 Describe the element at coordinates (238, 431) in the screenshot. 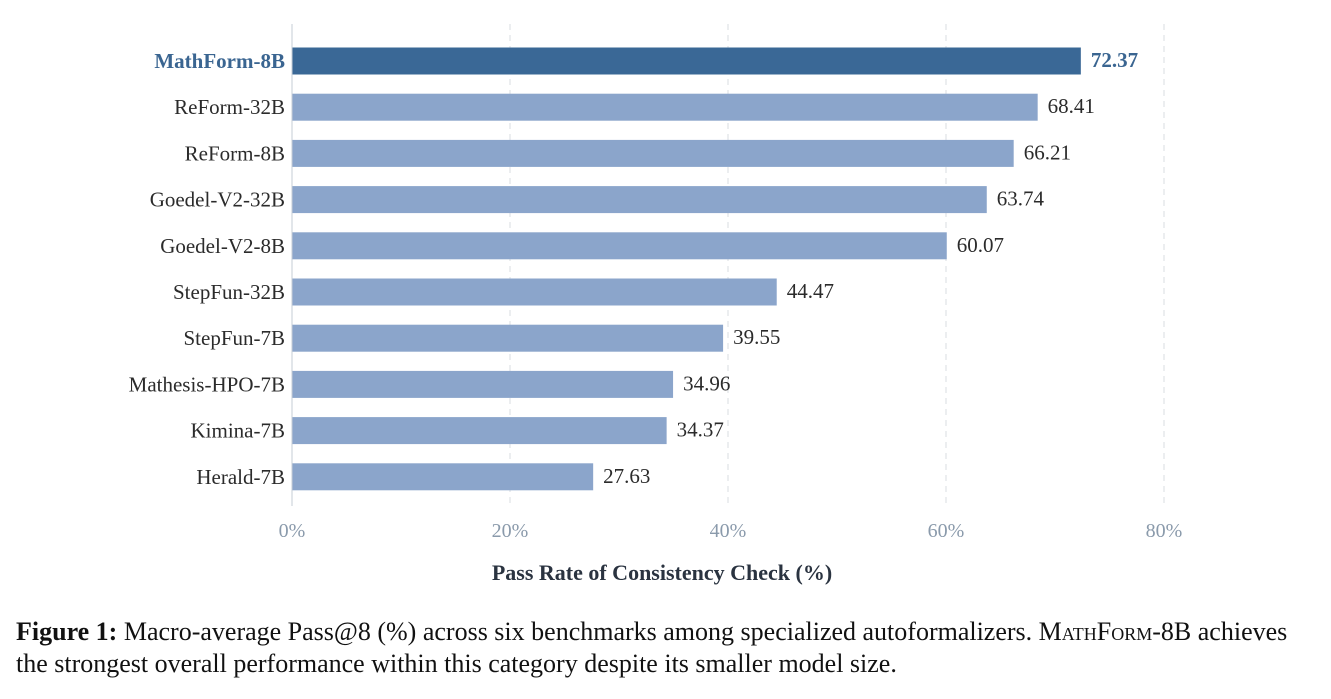

I see `category-label: Kimina-7B` at that location.